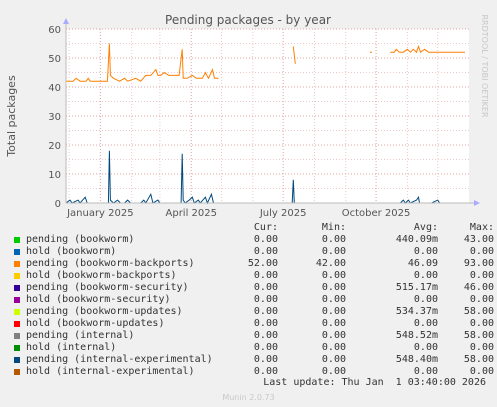  Describe the element at coordinates (54, 88) in the screenshot. I see `y-tick-label: 40` at that location.